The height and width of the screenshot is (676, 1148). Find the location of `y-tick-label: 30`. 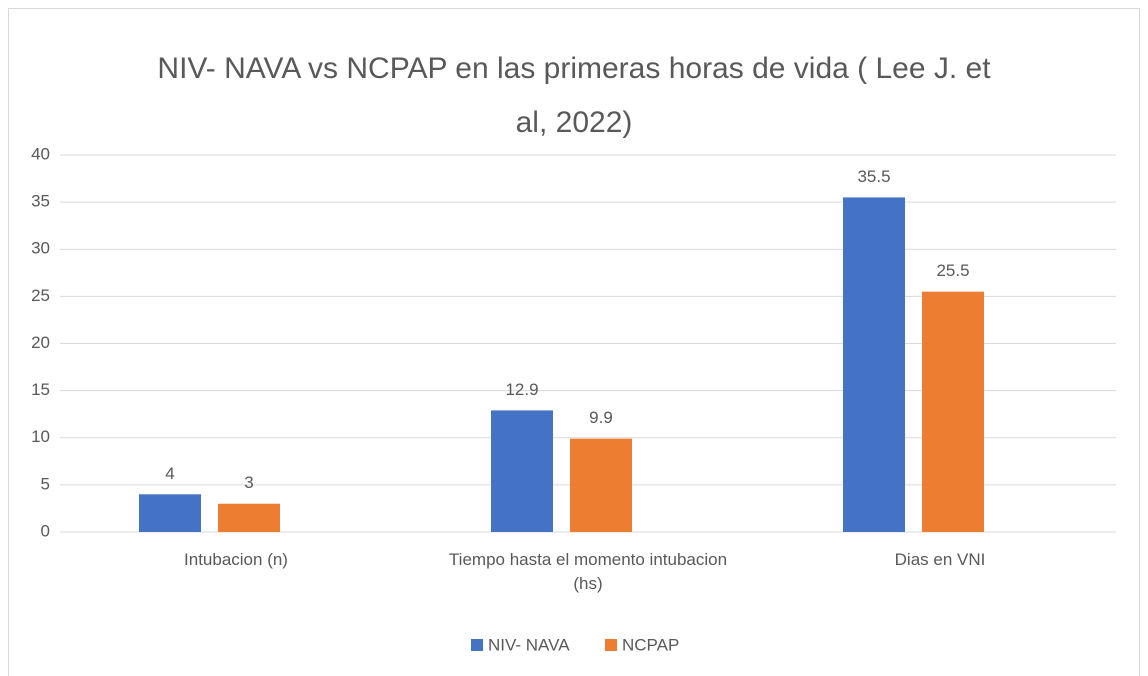

y-tick-label: 30 is located at coordinates (40, 248).